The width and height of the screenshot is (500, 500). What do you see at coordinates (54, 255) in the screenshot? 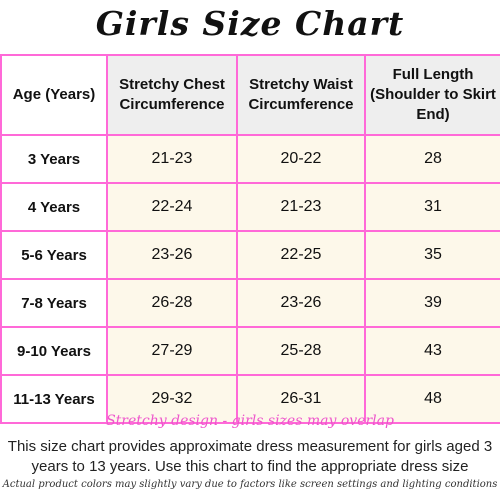
I see `cell-age: 5-6 Years` at bounding box center [54, 255].